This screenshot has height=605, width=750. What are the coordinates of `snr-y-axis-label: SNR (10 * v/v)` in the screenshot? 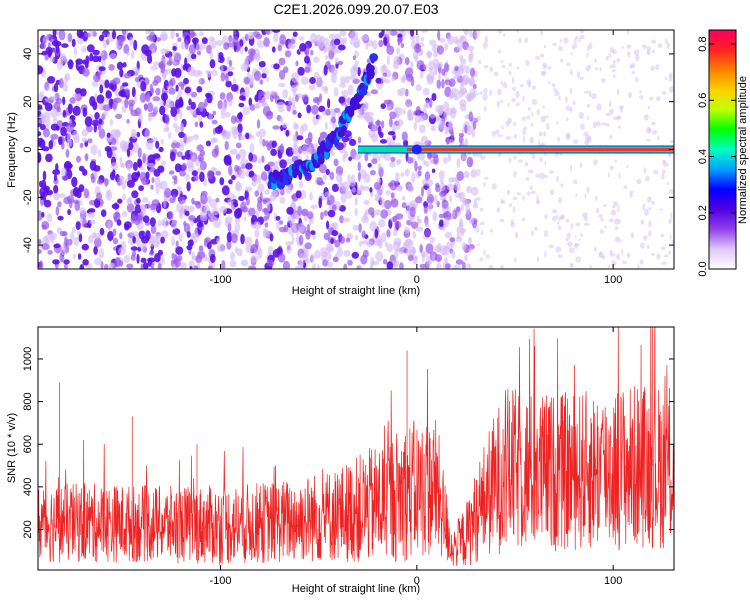 It's located at (12, 448).